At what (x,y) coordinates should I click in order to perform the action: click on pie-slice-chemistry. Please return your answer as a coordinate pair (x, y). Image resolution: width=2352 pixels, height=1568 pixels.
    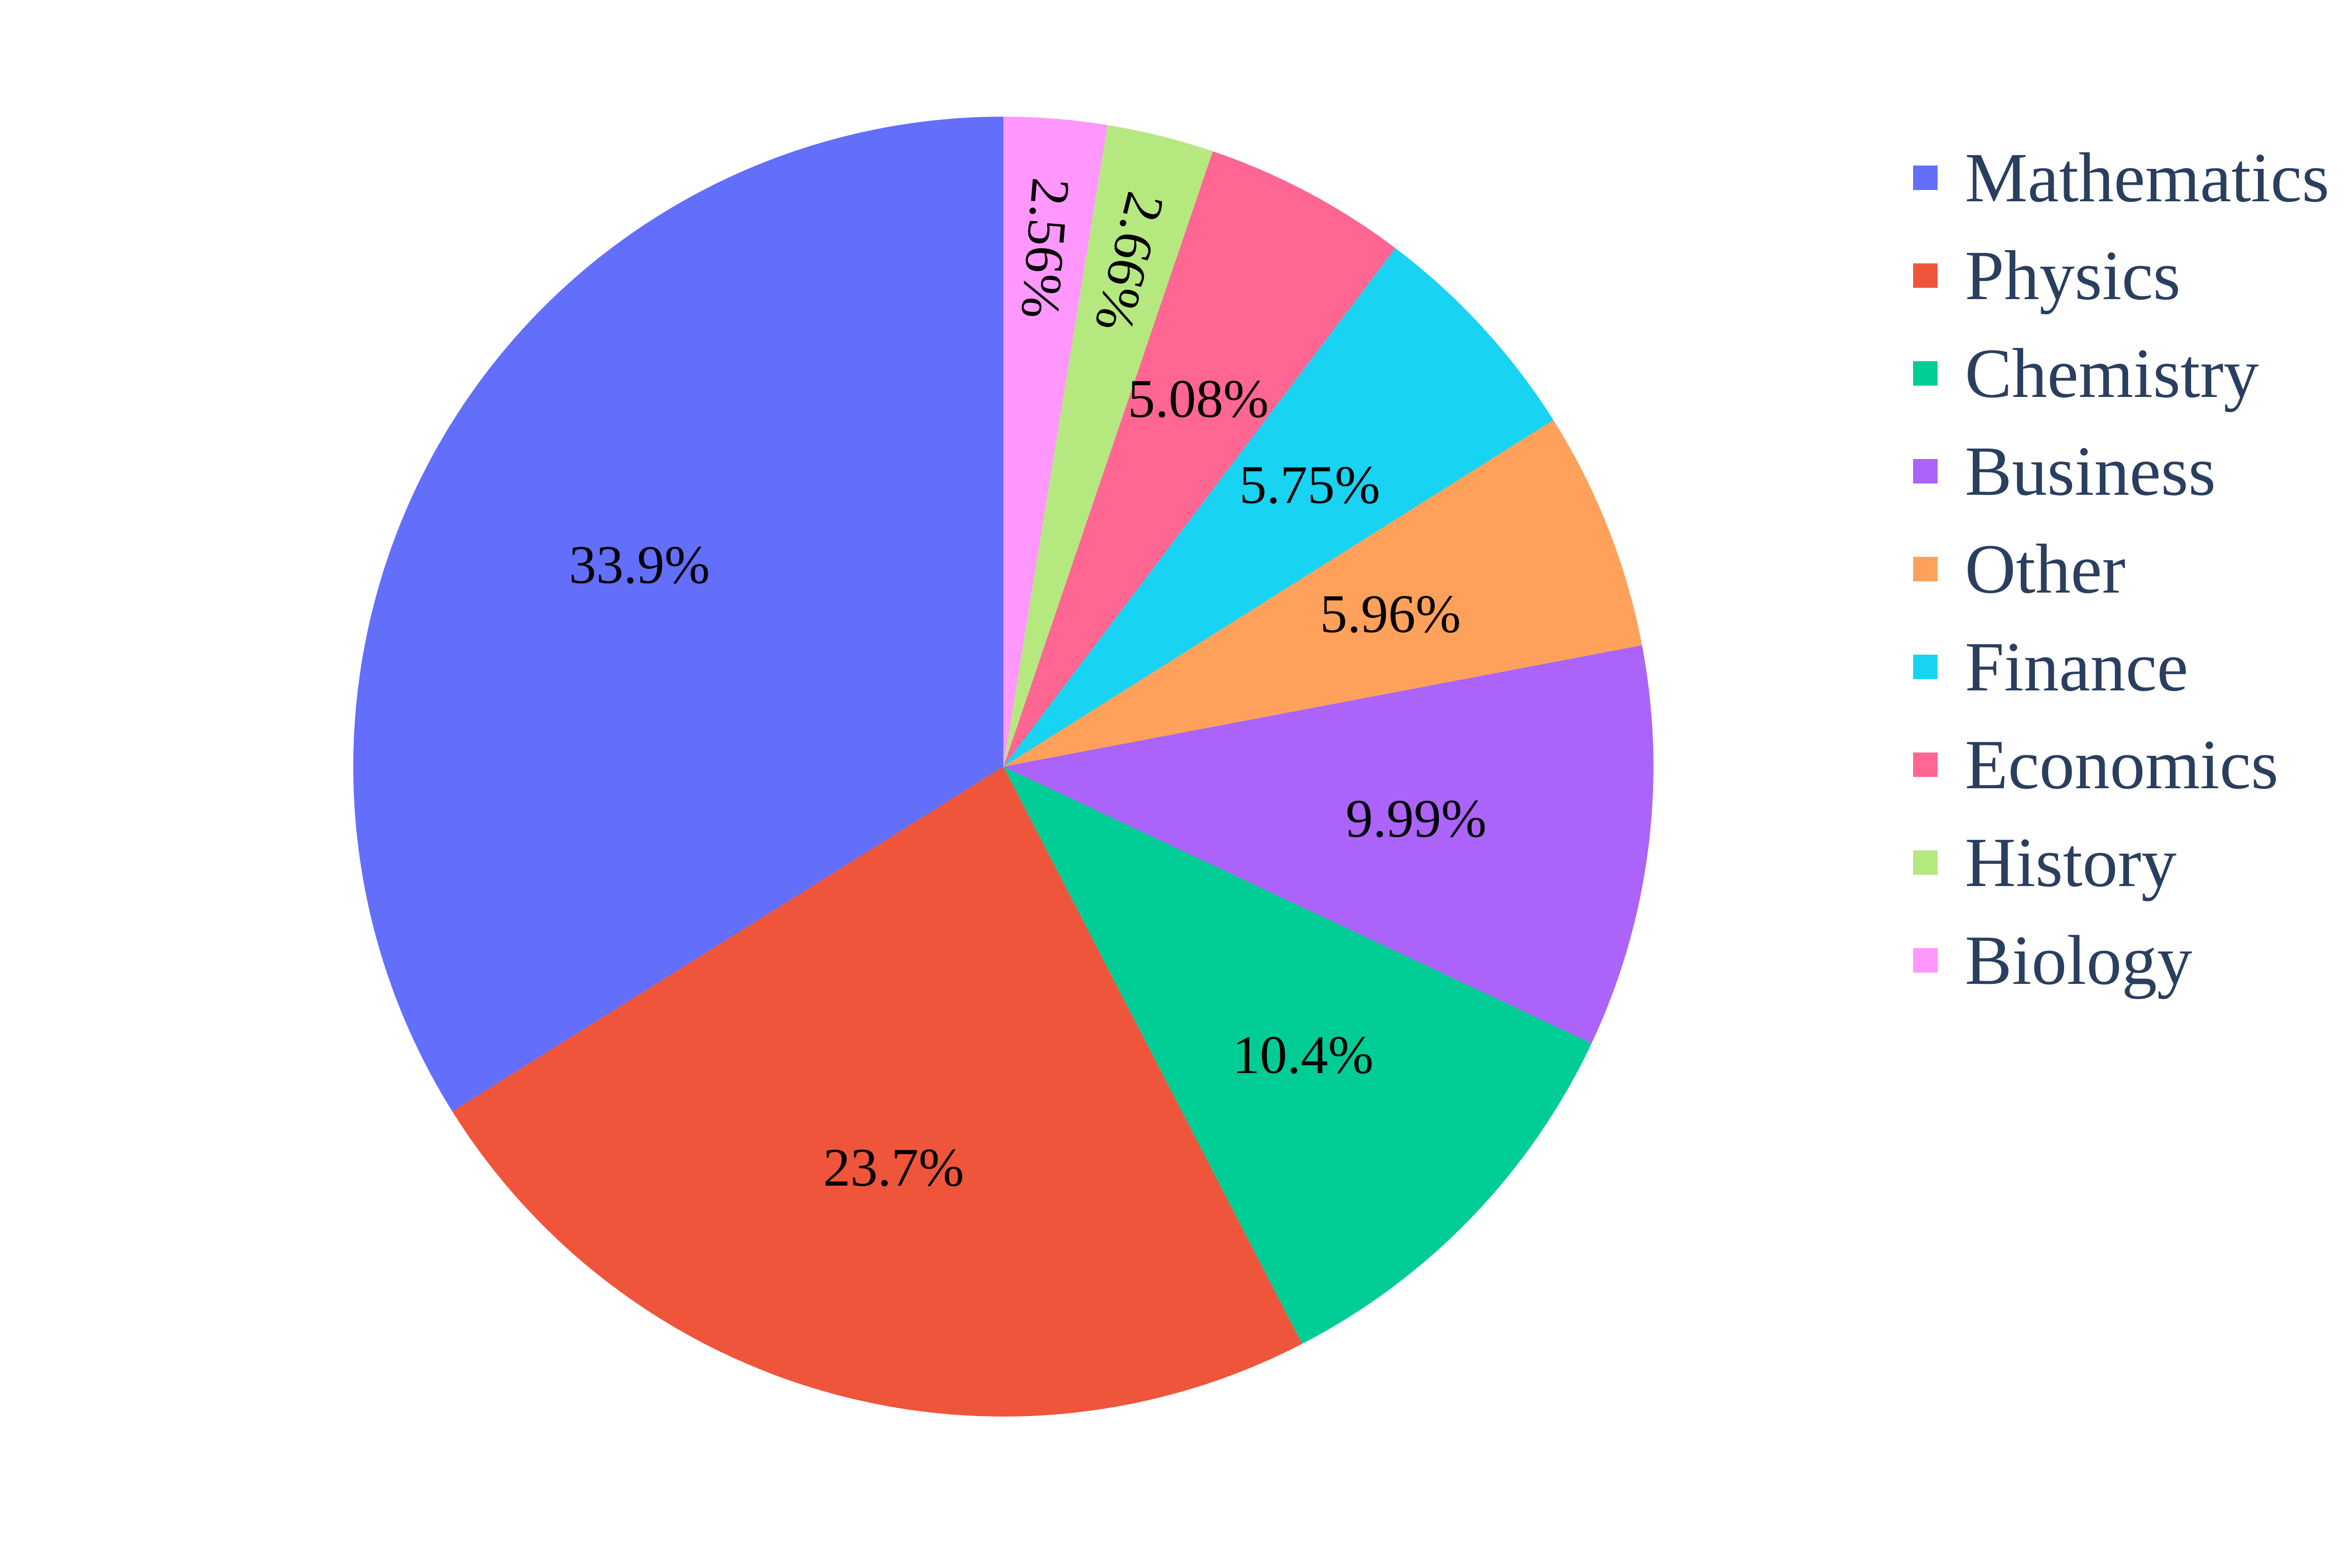
    Looking at the image, I should click on (1297, 1055).